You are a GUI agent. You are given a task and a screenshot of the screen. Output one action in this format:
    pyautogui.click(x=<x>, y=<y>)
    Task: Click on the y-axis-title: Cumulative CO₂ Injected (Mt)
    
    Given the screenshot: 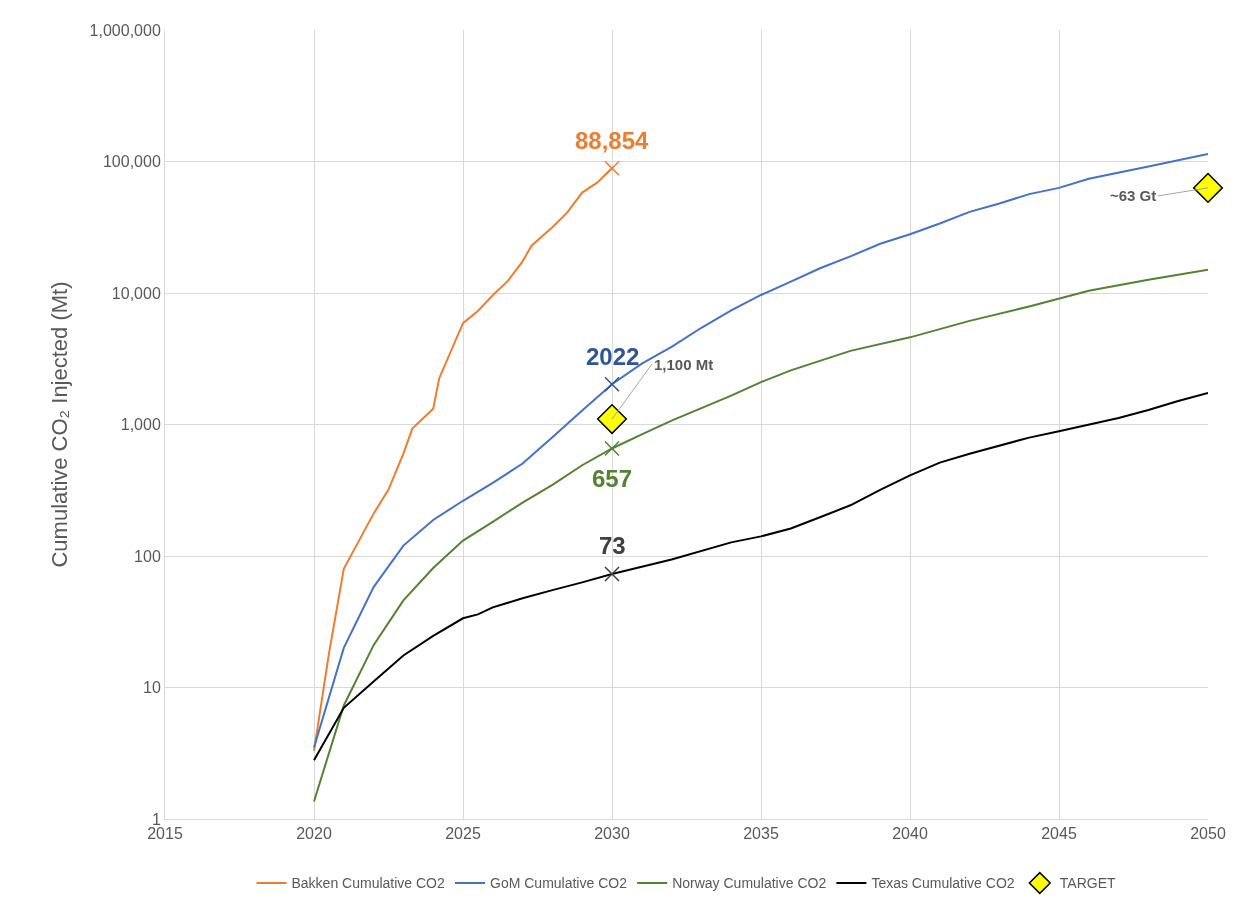 What is the action you would take?
    pyautogui.click(x=60, y=424)
    